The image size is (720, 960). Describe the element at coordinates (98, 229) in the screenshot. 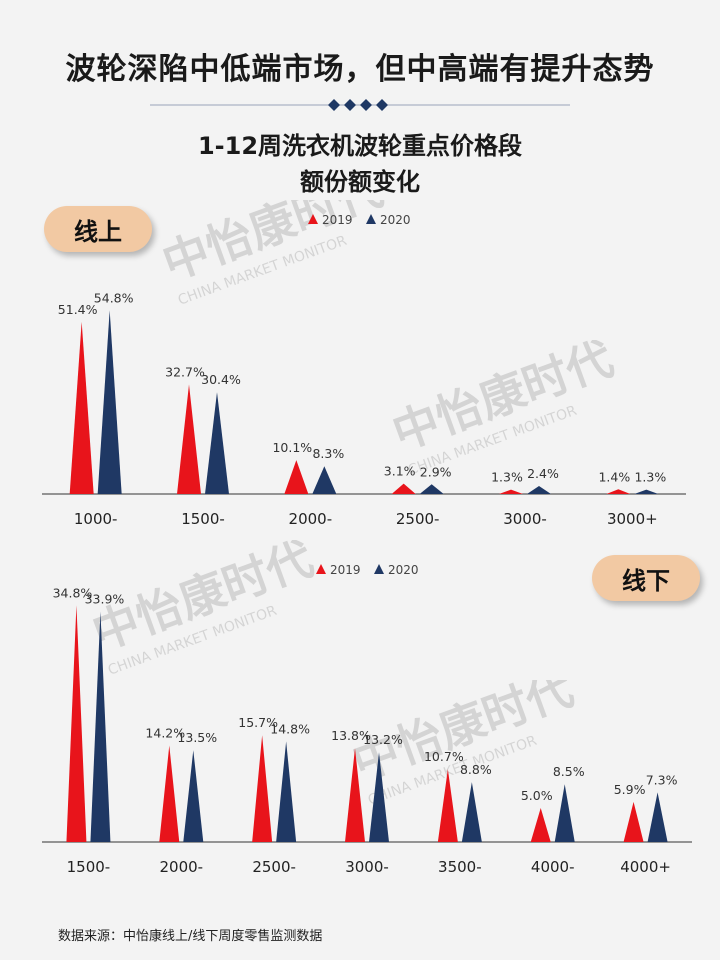

I see `online-badge: 线上` at that location.